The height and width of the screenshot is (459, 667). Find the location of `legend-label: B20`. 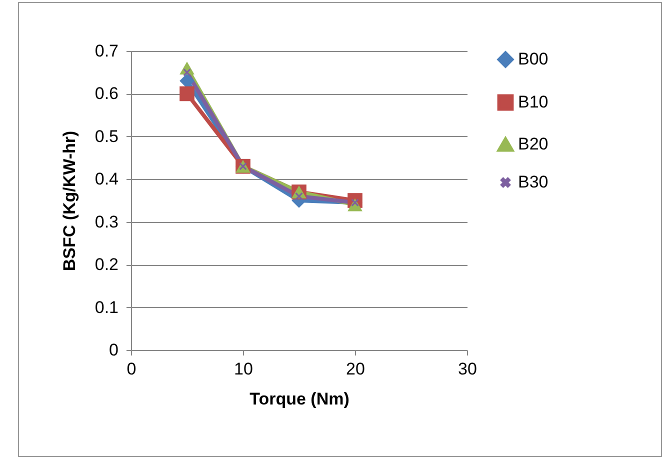

legend-label: B20 is located at coordinates (533, 144).